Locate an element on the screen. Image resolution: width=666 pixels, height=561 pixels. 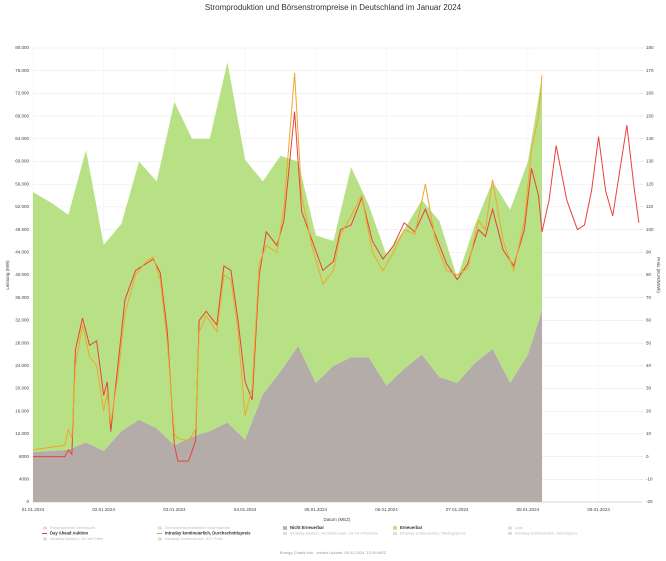
y-tick-label: 80.000 is located at coordinates (22, 47).